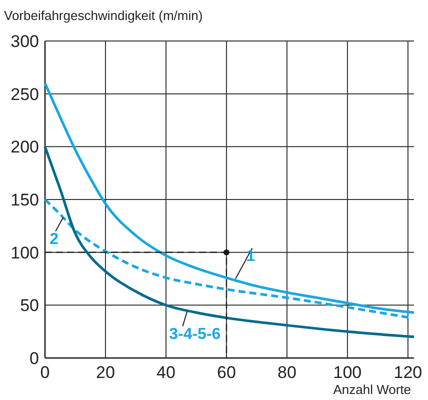 The width and height of the screenshot is (428, 400). What do you see at coordinates (24, 94) in the screenshot?
I see `y-tick-label: 250` at bounding box center [24, 94].